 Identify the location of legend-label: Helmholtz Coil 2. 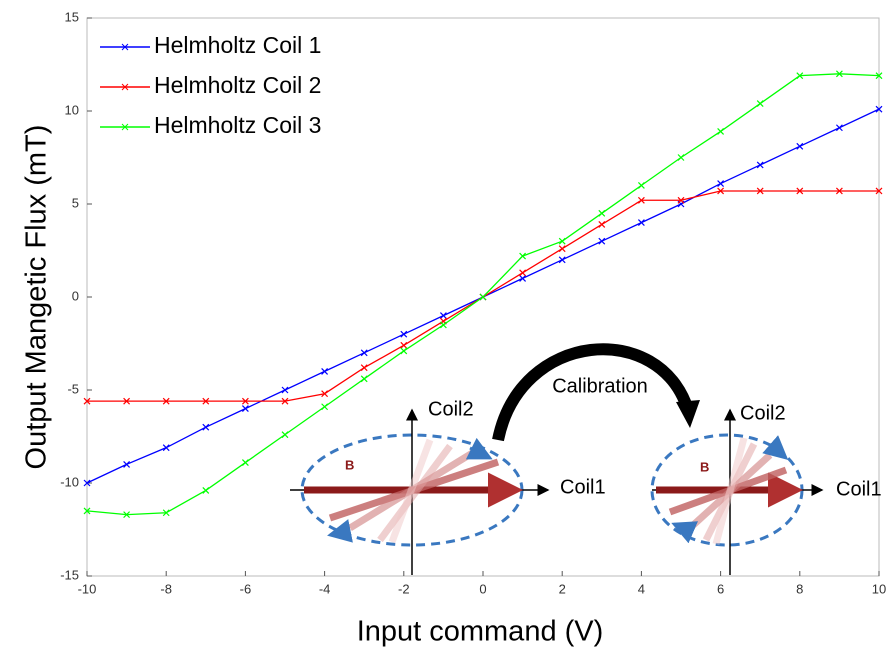
(237, 85).